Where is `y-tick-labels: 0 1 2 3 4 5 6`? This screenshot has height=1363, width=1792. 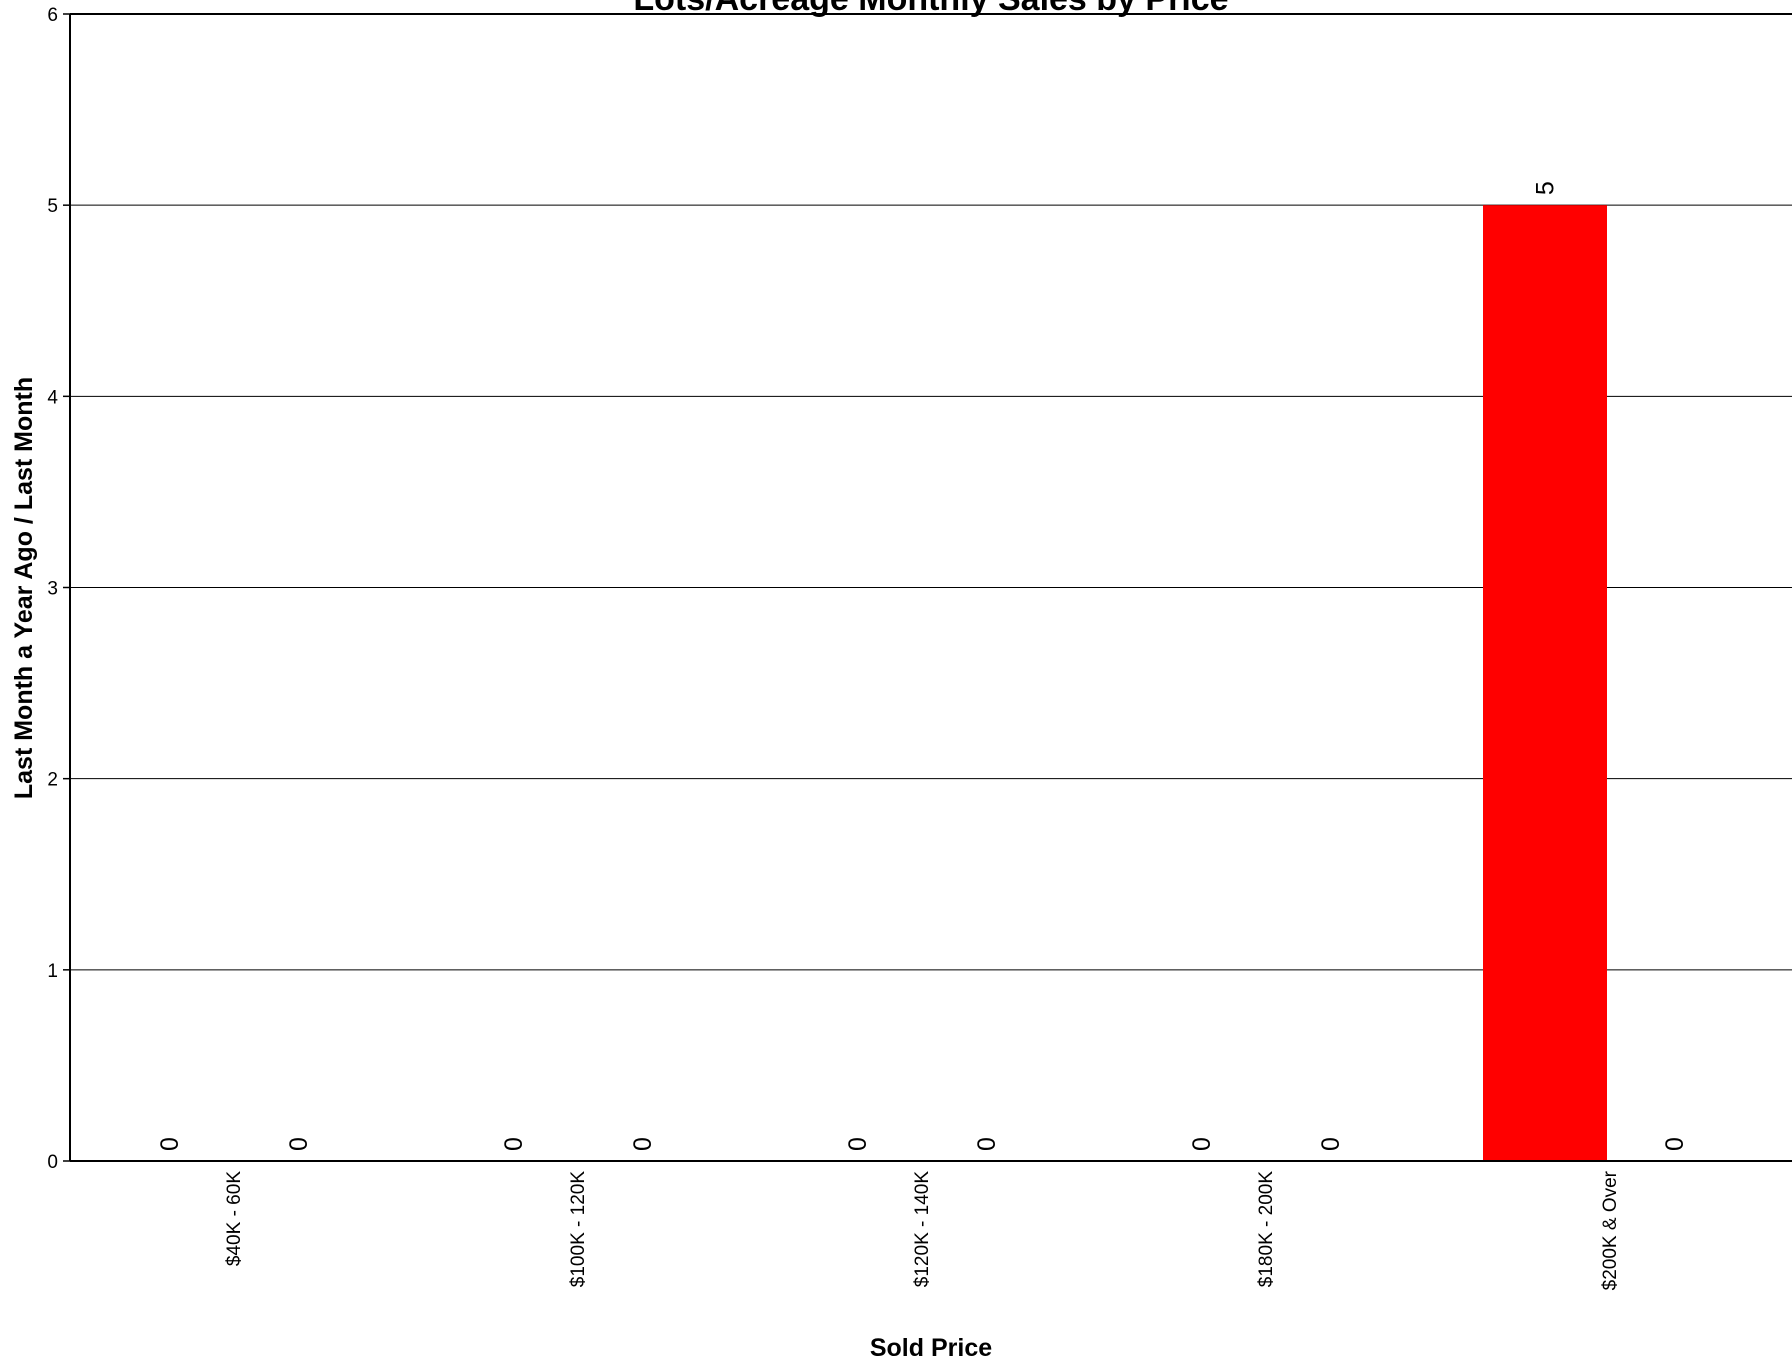
y-tick-labels: 0 1 2 3 4 5 6 is located at coordinates (58, 589).